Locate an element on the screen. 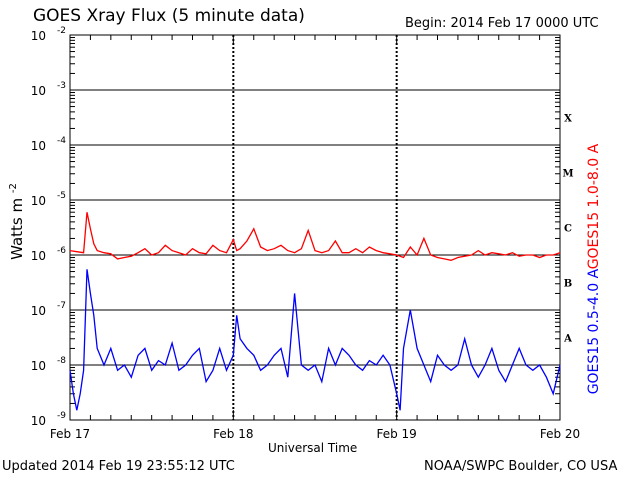  y-tick-exponent: -7 is located at coordinates (61, 306).